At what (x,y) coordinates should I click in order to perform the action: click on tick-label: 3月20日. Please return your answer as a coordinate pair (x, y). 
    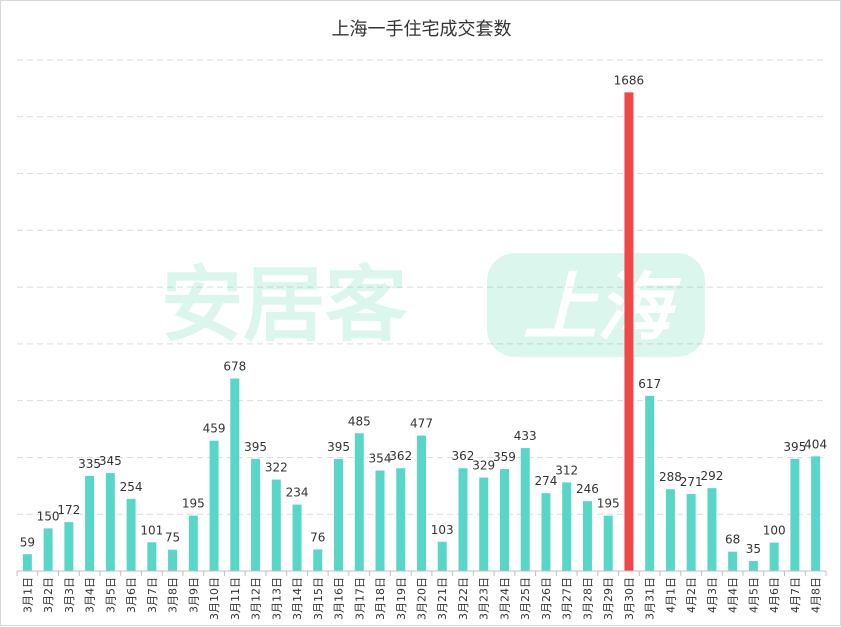
    Looking at the image, I should click on (422, 598).